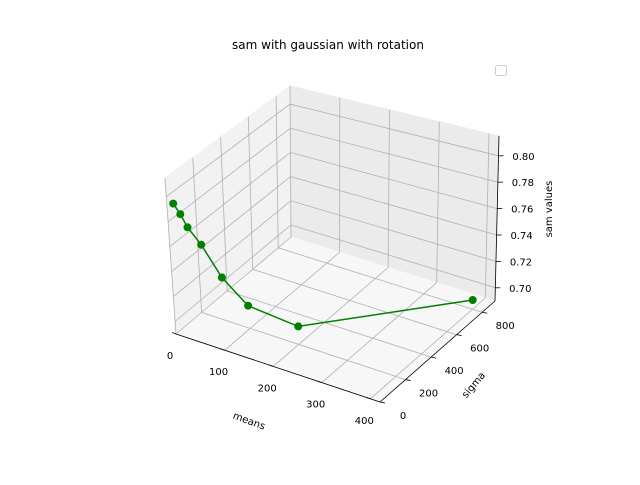 This screenshot has height=485, width=640. I want to click on x-tick-4-label: 400, so click(364, 421).